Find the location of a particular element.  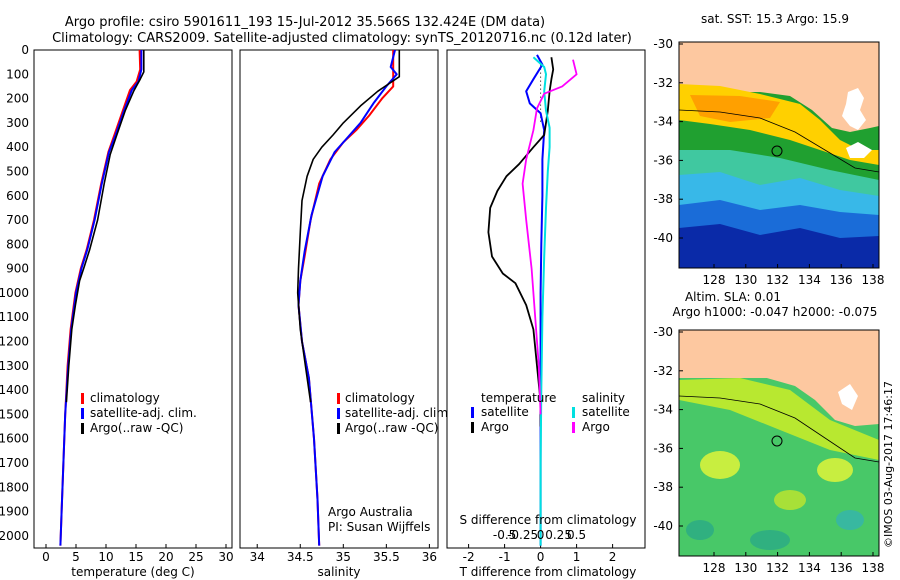

depth-tick-label: 1100 is located at coordinates (14, 317).